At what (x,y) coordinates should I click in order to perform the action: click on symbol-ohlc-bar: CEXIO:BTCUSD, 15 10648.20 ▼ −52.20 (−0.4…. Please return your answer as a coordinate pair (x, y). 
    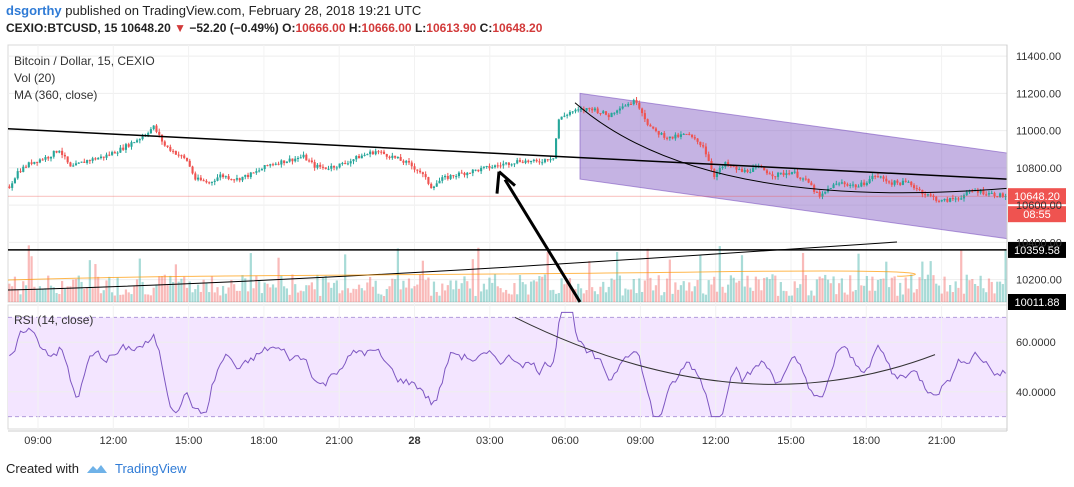
    Looking at the image, I should click on (274, 28).